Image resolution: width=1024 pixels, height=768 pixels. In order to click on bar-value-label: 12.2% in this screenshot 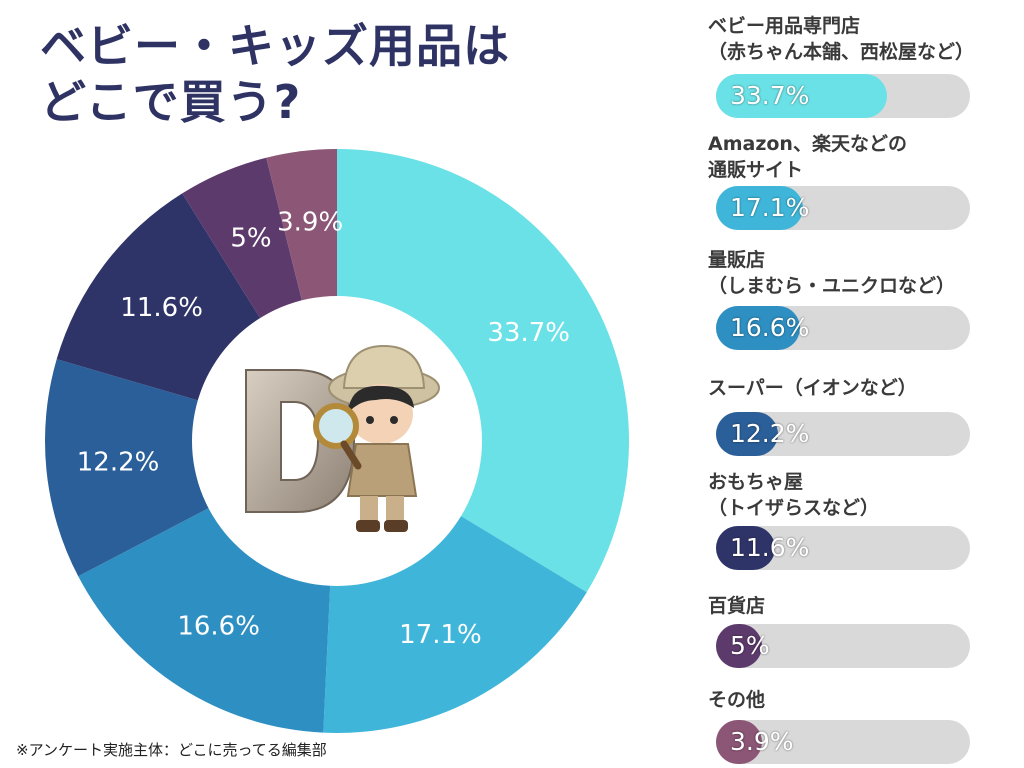, I will do `click(770, 433)`.